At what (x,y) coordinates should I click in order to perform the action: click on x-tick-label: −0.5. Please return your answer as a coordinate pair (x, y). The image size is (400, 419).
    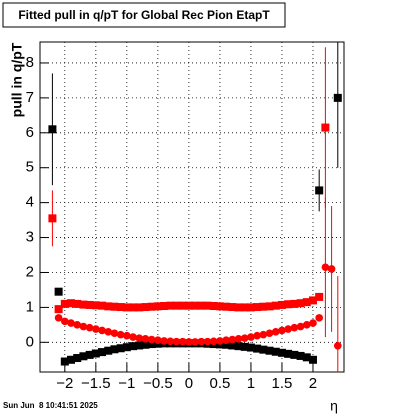
    Looking at the image, I should click on (158, 383).